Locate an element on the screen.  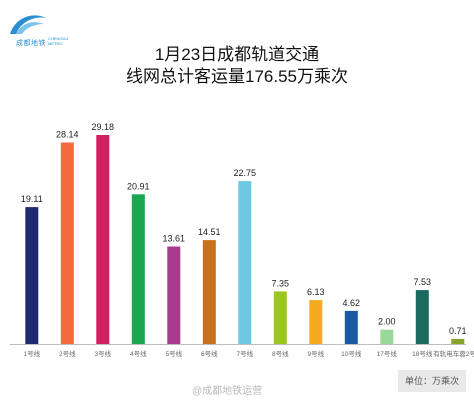
chart-title: 1月23日成都轨道交通 线网总计客运量176.55万乘次 is located at coordinates (237, 66).